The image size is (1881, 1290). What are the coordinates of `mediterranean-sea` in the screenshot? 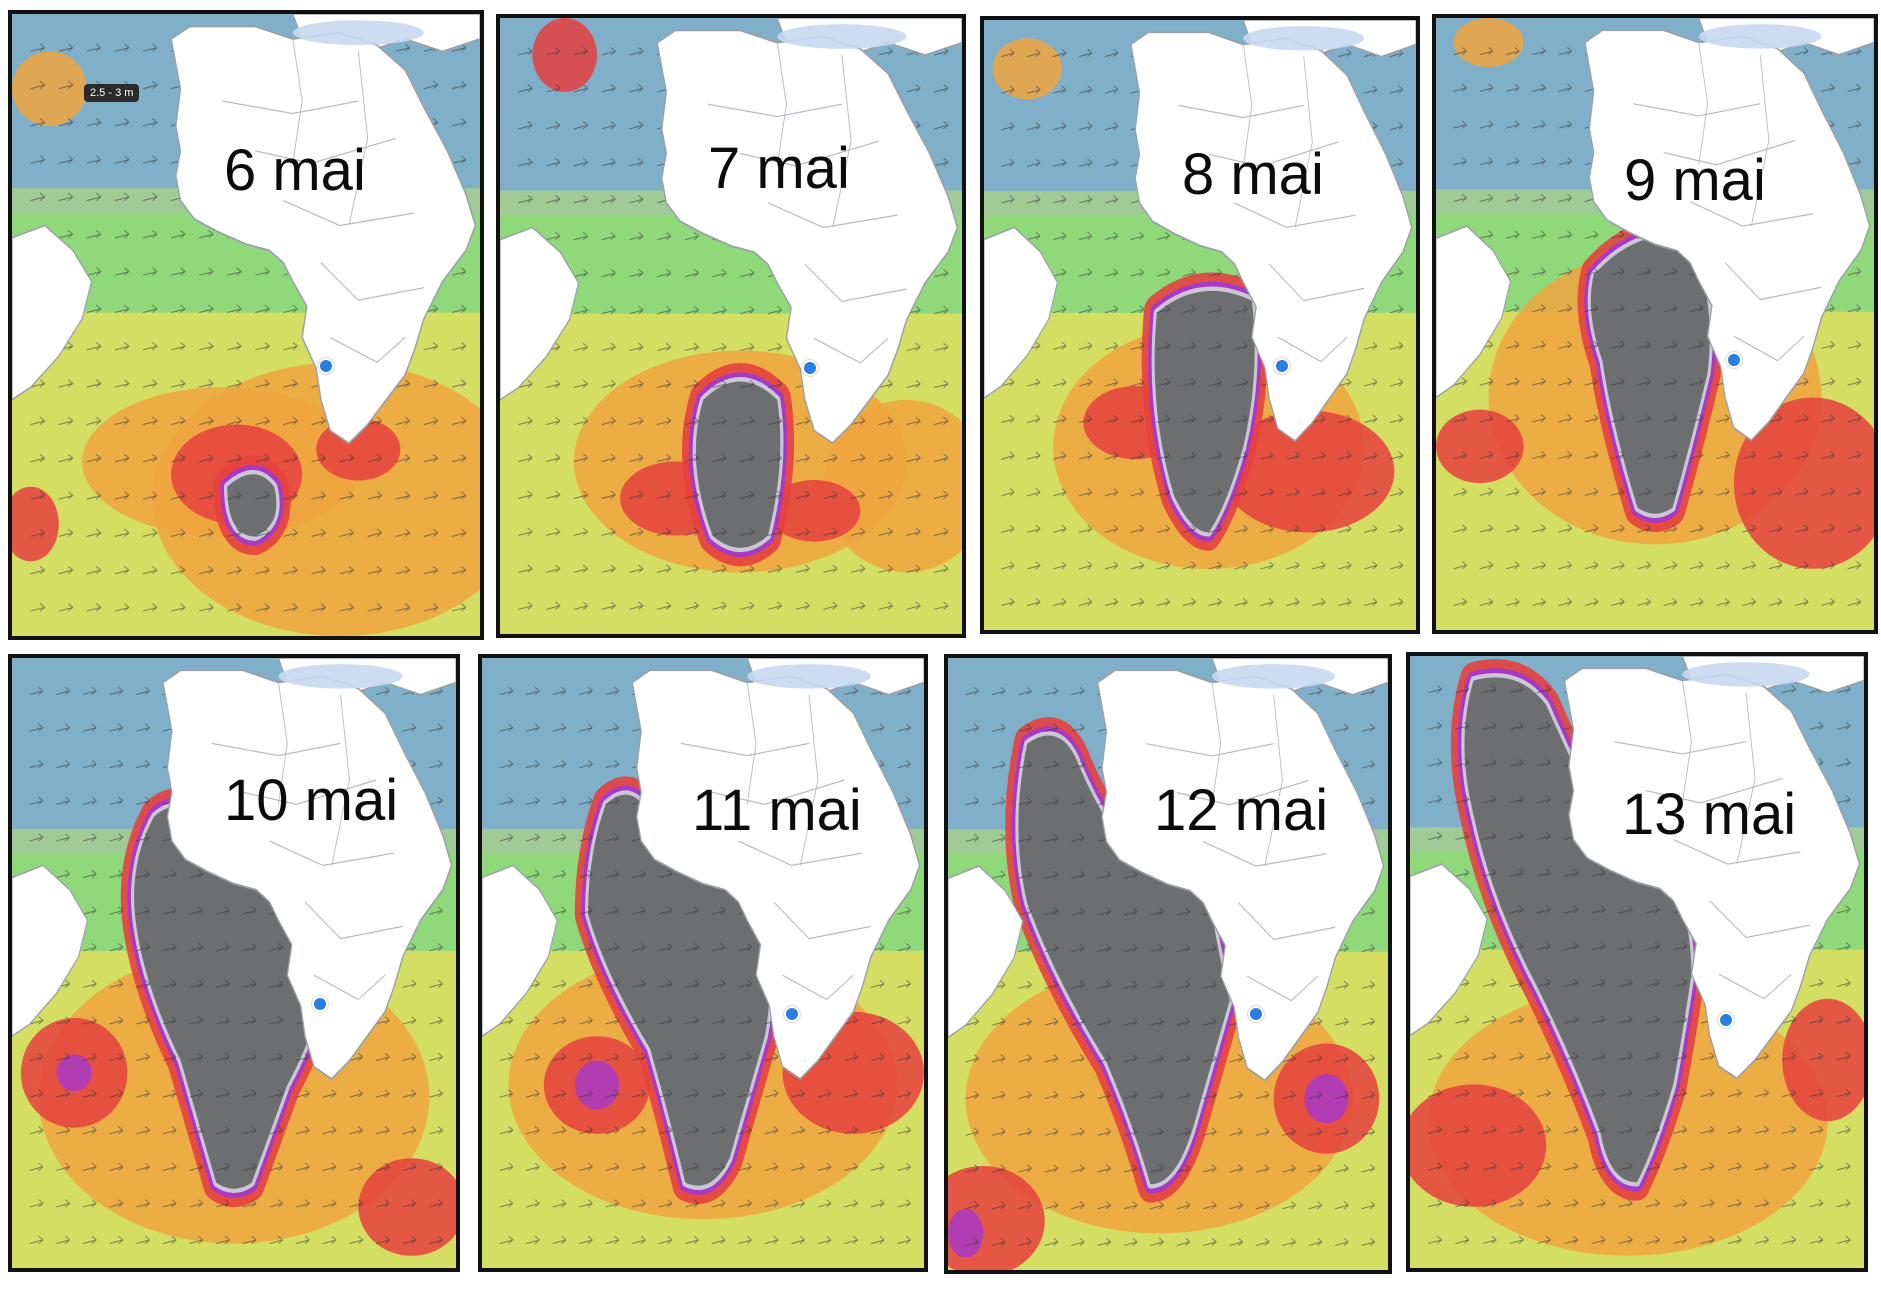 It's located at (1304, 38).